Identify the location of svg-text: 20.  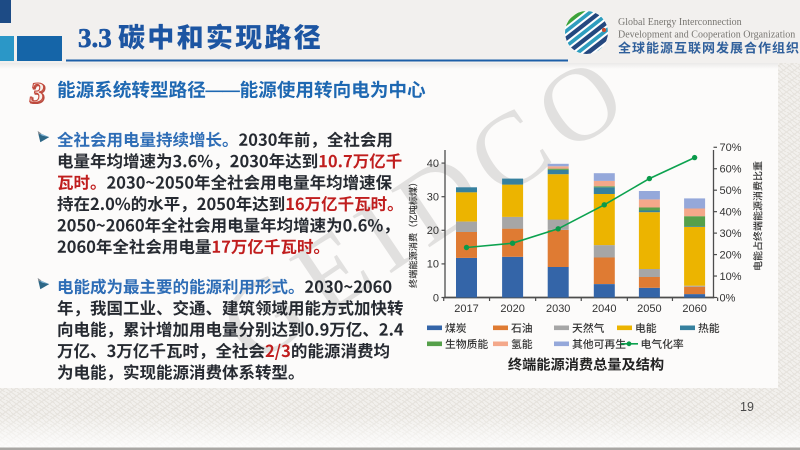
(433, 231).